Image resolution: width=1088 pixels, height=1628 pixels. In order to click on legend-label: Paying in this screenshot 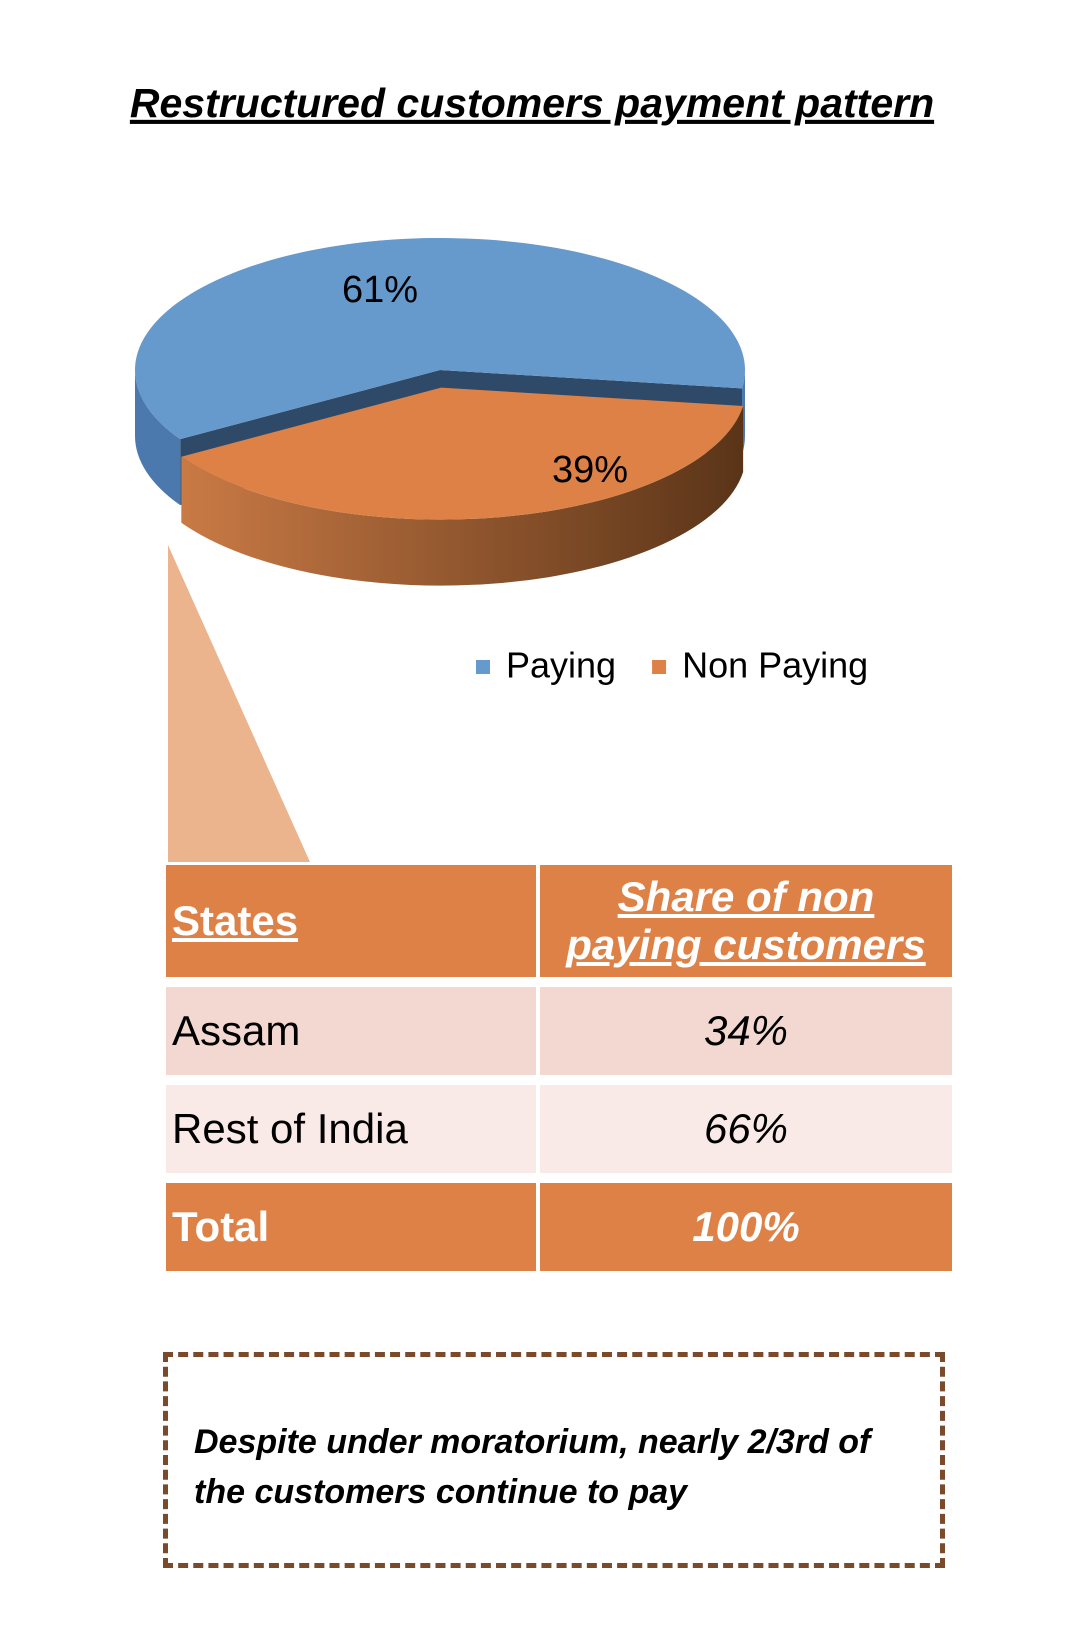, I will do `click(561, 665)`.